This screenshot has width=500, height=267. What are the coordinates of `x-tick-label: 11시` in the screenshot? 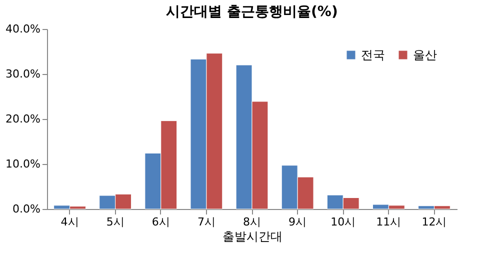 It's located at (389, 222).